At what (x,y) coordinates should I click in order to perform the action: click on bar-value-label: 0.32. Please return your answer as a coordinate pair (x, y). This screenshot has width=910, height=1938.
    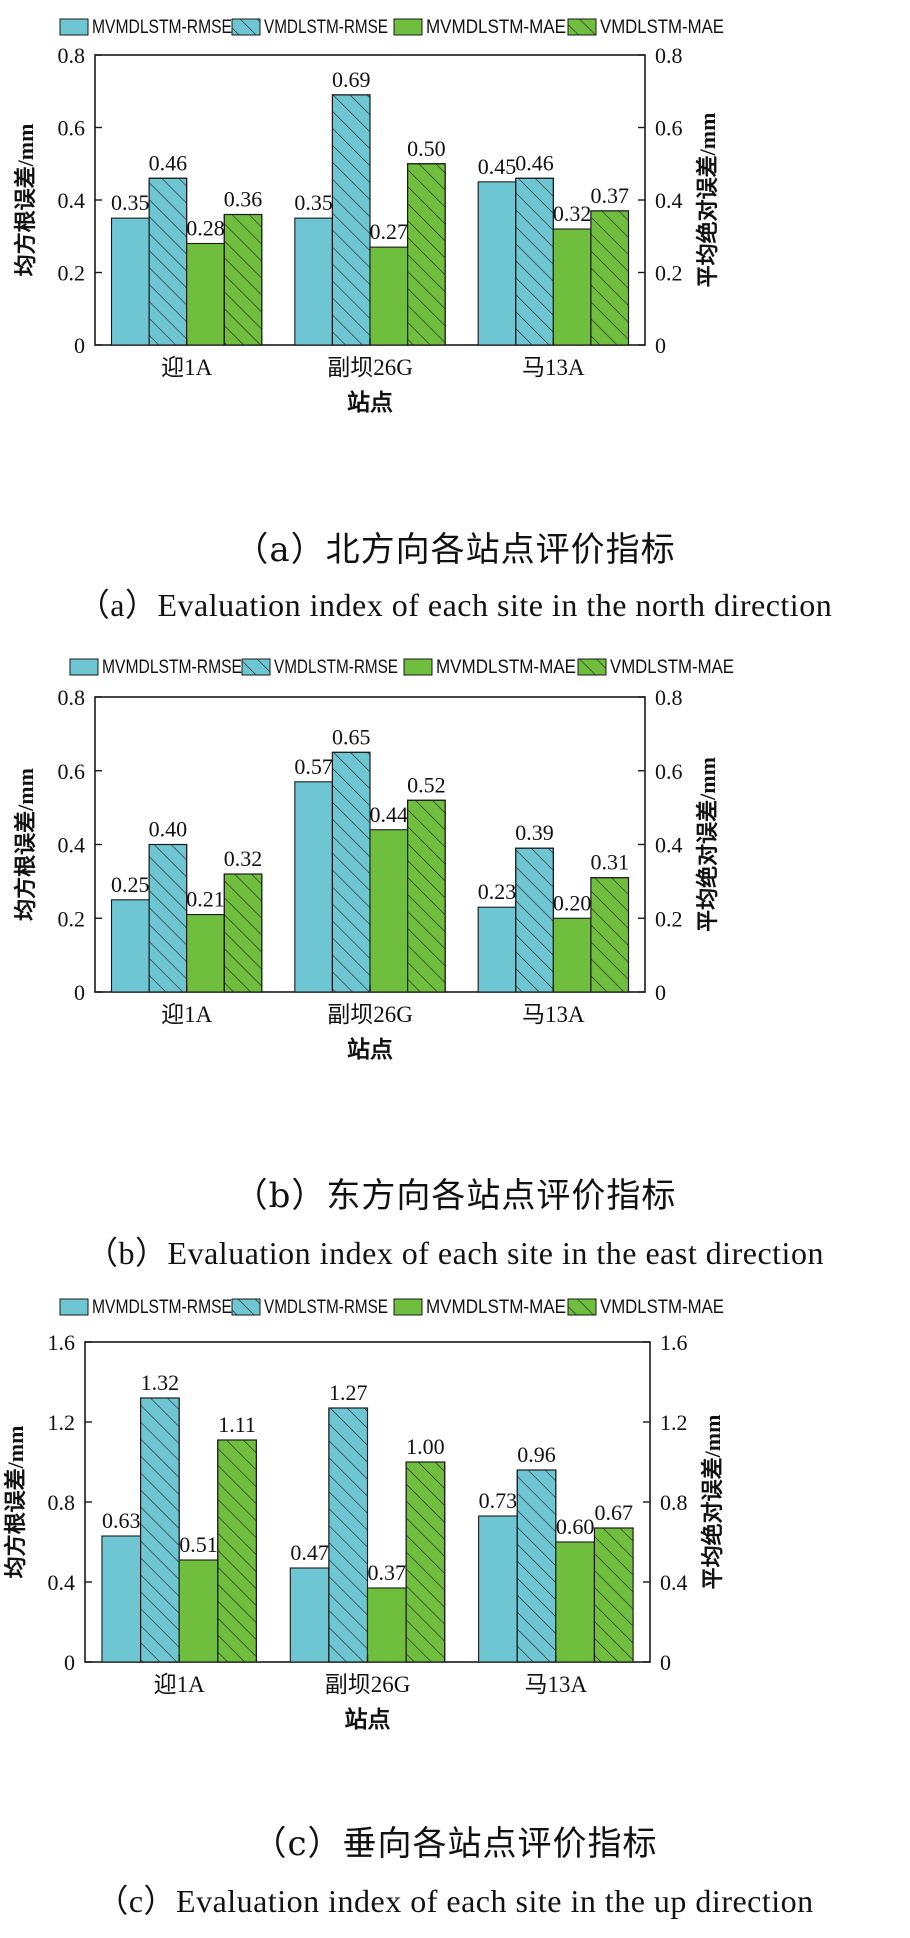
    Looking at the image, I should click on (572, 213).